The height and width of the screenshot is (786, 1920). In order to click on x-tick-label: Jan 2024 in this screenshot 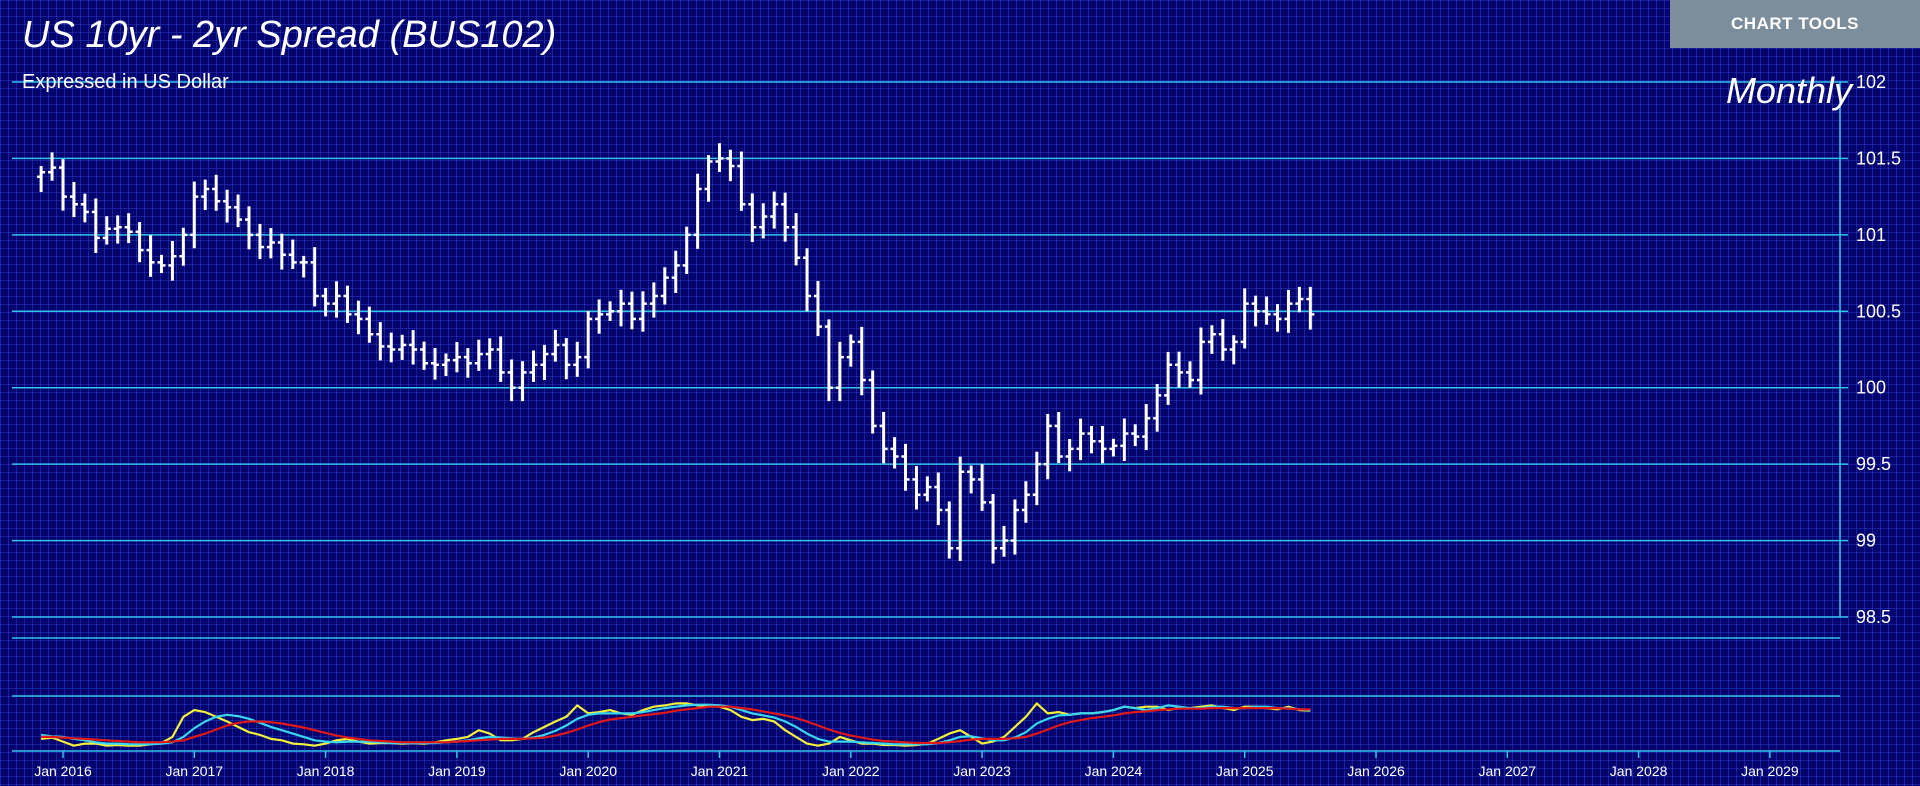, I will do `click(1114, 771)`.